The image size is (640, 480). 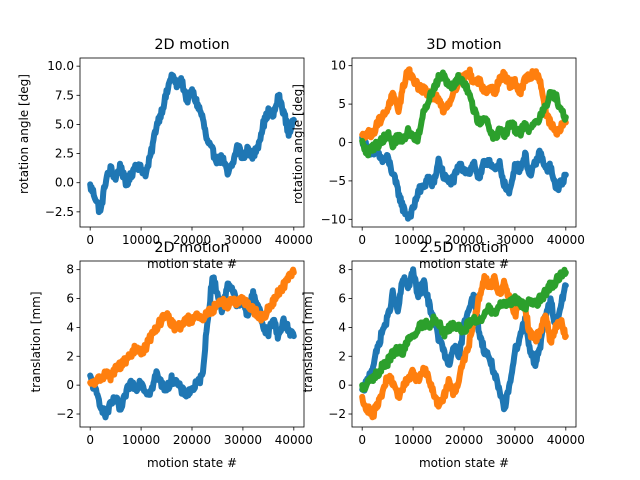 I want to click on panel-title: 2.5D motion, so click(x=464, y=248).